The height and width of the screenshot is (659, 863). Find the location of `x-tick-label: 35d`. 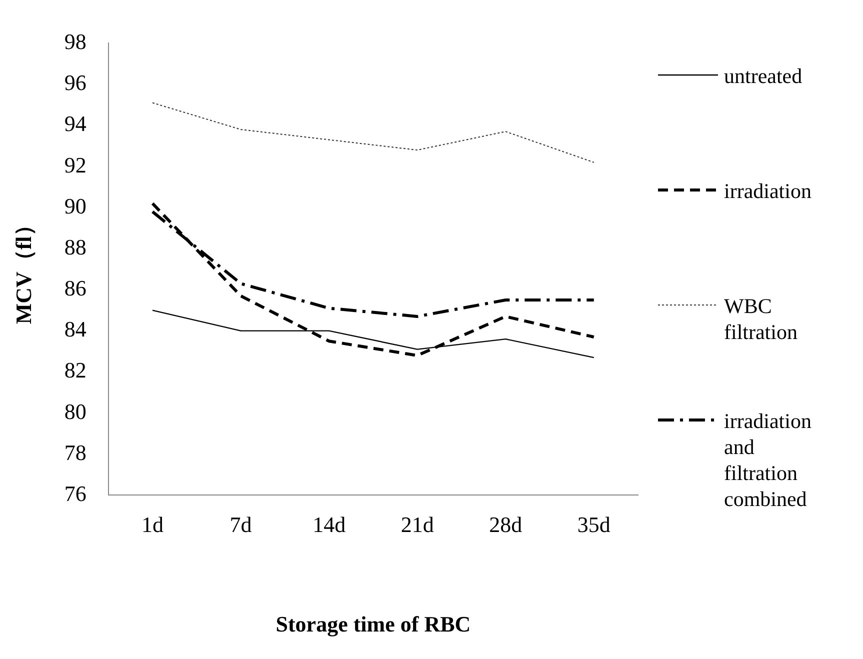

x-tick-label: 35d is located at coordinates (593, 525).